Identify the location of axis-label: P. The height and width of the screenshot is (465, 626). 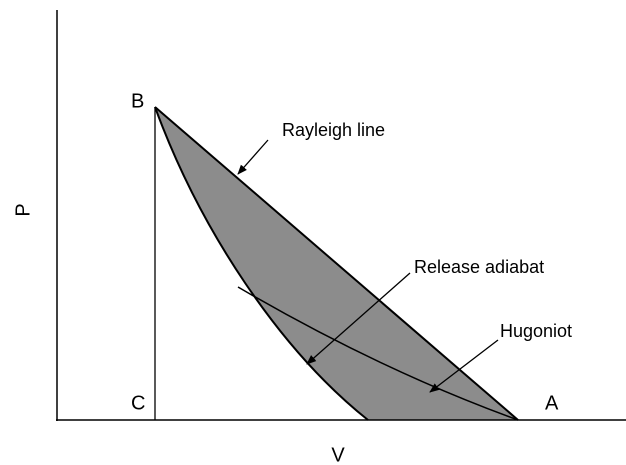
(23, 209).